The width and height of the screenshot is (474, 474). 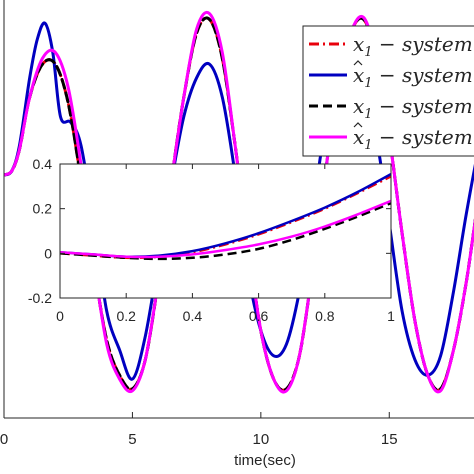 I want to click on inset-y-tick-label: -0.2, so click(x=40, y=298).